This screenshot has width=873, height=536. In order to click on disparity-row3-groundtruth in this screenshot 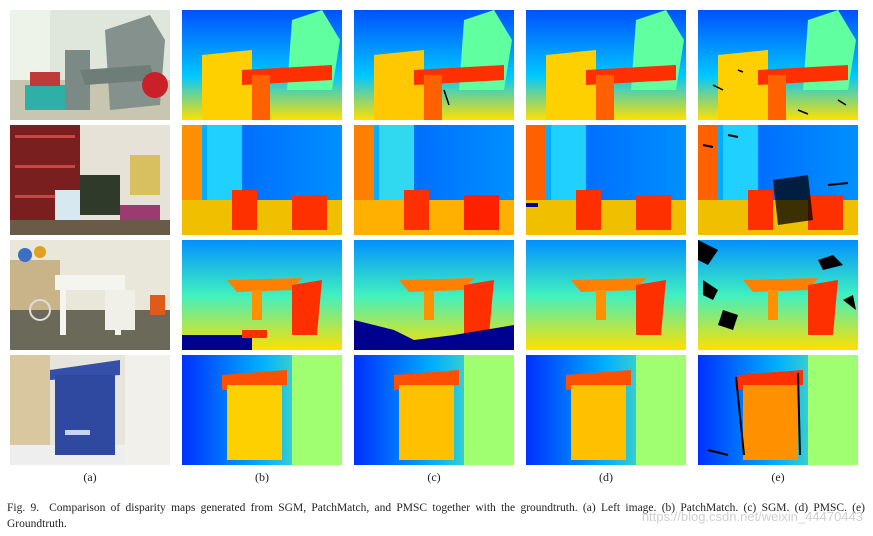, I will do `click(778, 295)`.